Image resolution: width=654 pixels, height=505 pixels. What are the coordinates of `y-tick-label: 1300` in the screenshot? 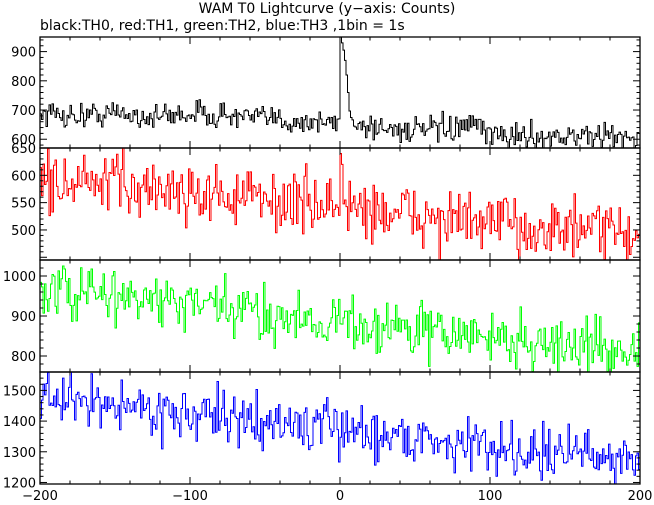 It's located at (19, 453).